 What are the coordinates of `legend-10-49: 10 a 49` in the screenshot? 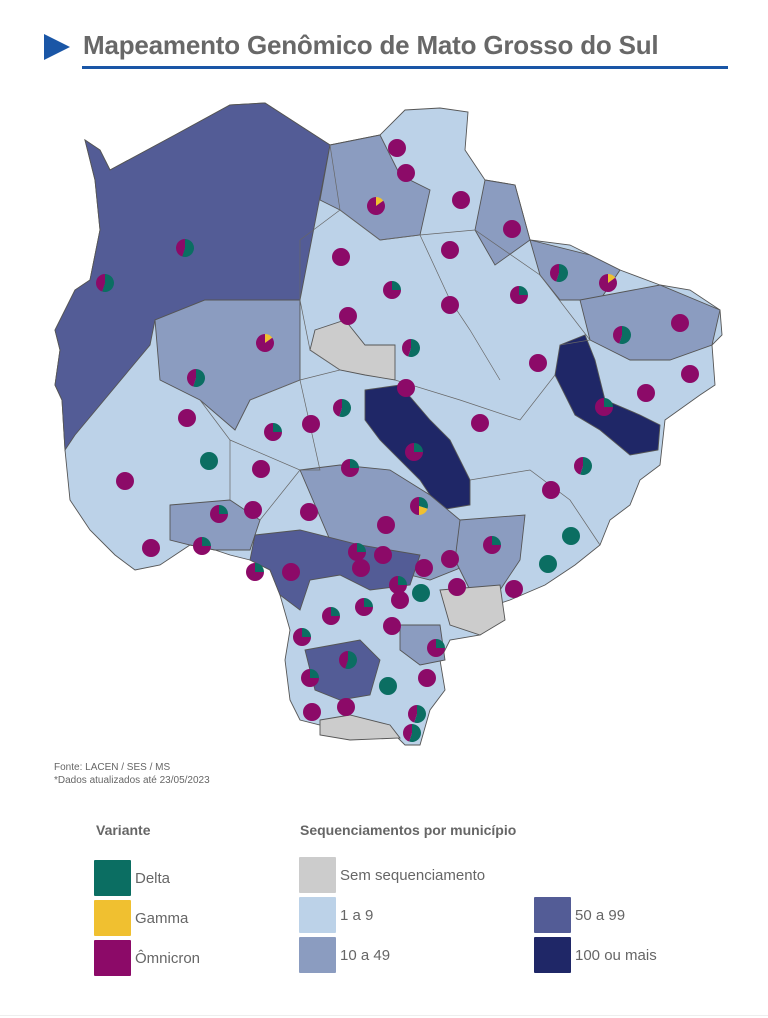 It's located at (344, 955).